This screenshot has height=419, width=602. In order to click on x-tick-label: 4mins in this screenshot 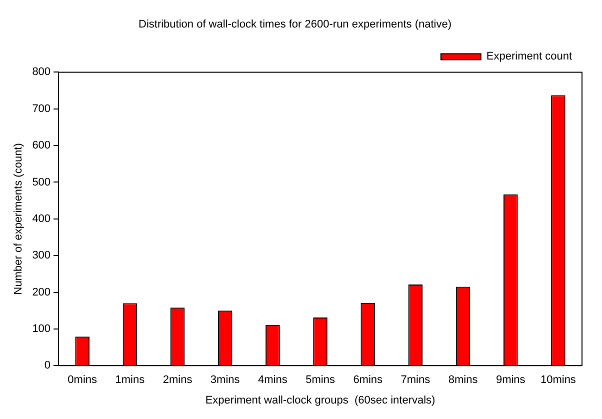, I will do `click(273, 380)`.